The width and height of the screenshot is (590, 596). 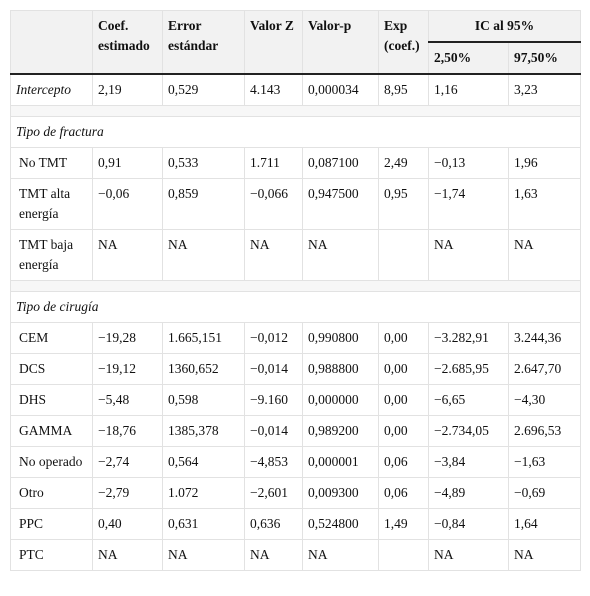 What do you see at coordinates (468, 204) in the screenshot?
I see `cell: −1,74` at bounding box center [468, 204].